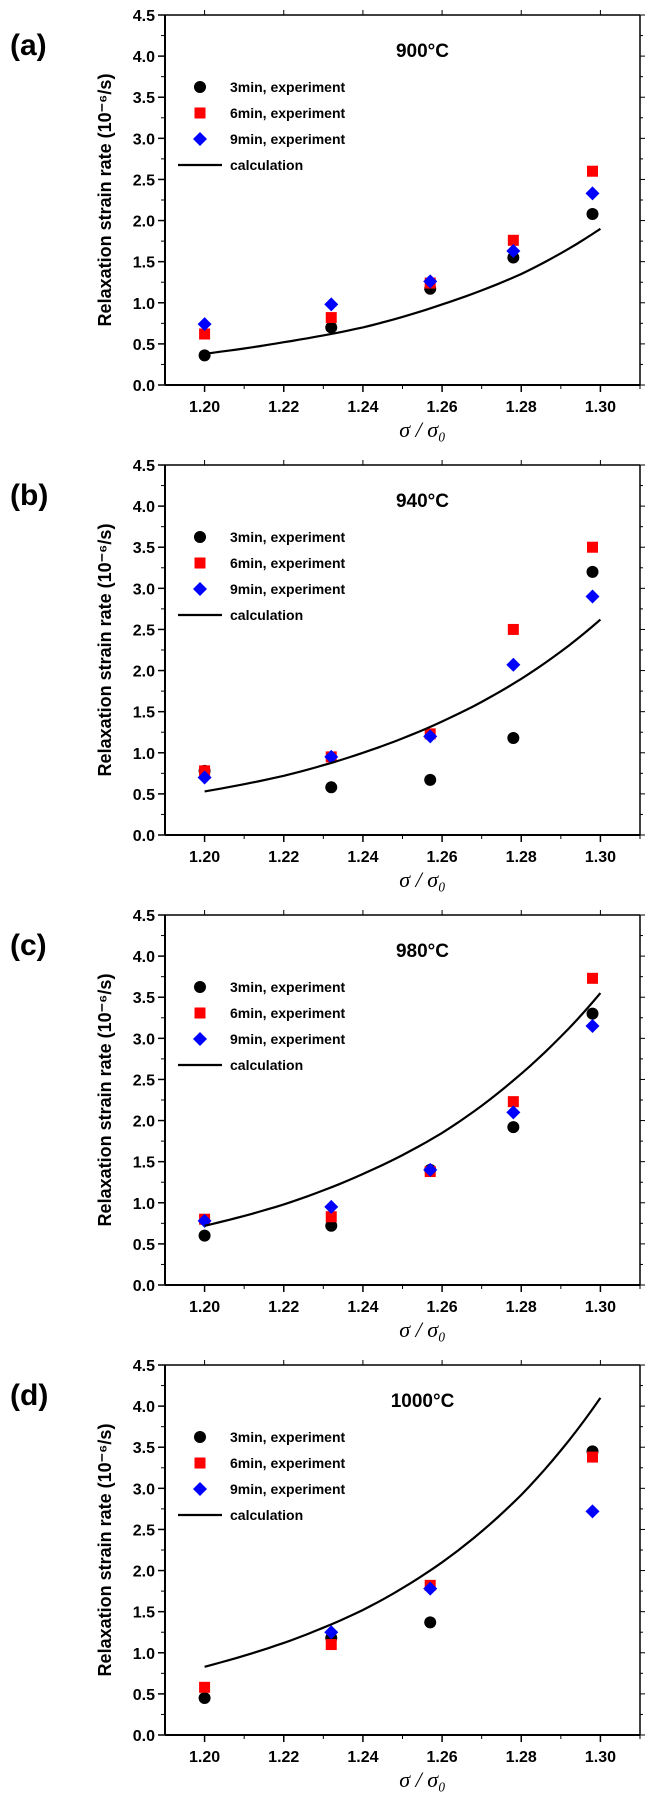  I want to click on panel-label: (c), so click(28, 945).